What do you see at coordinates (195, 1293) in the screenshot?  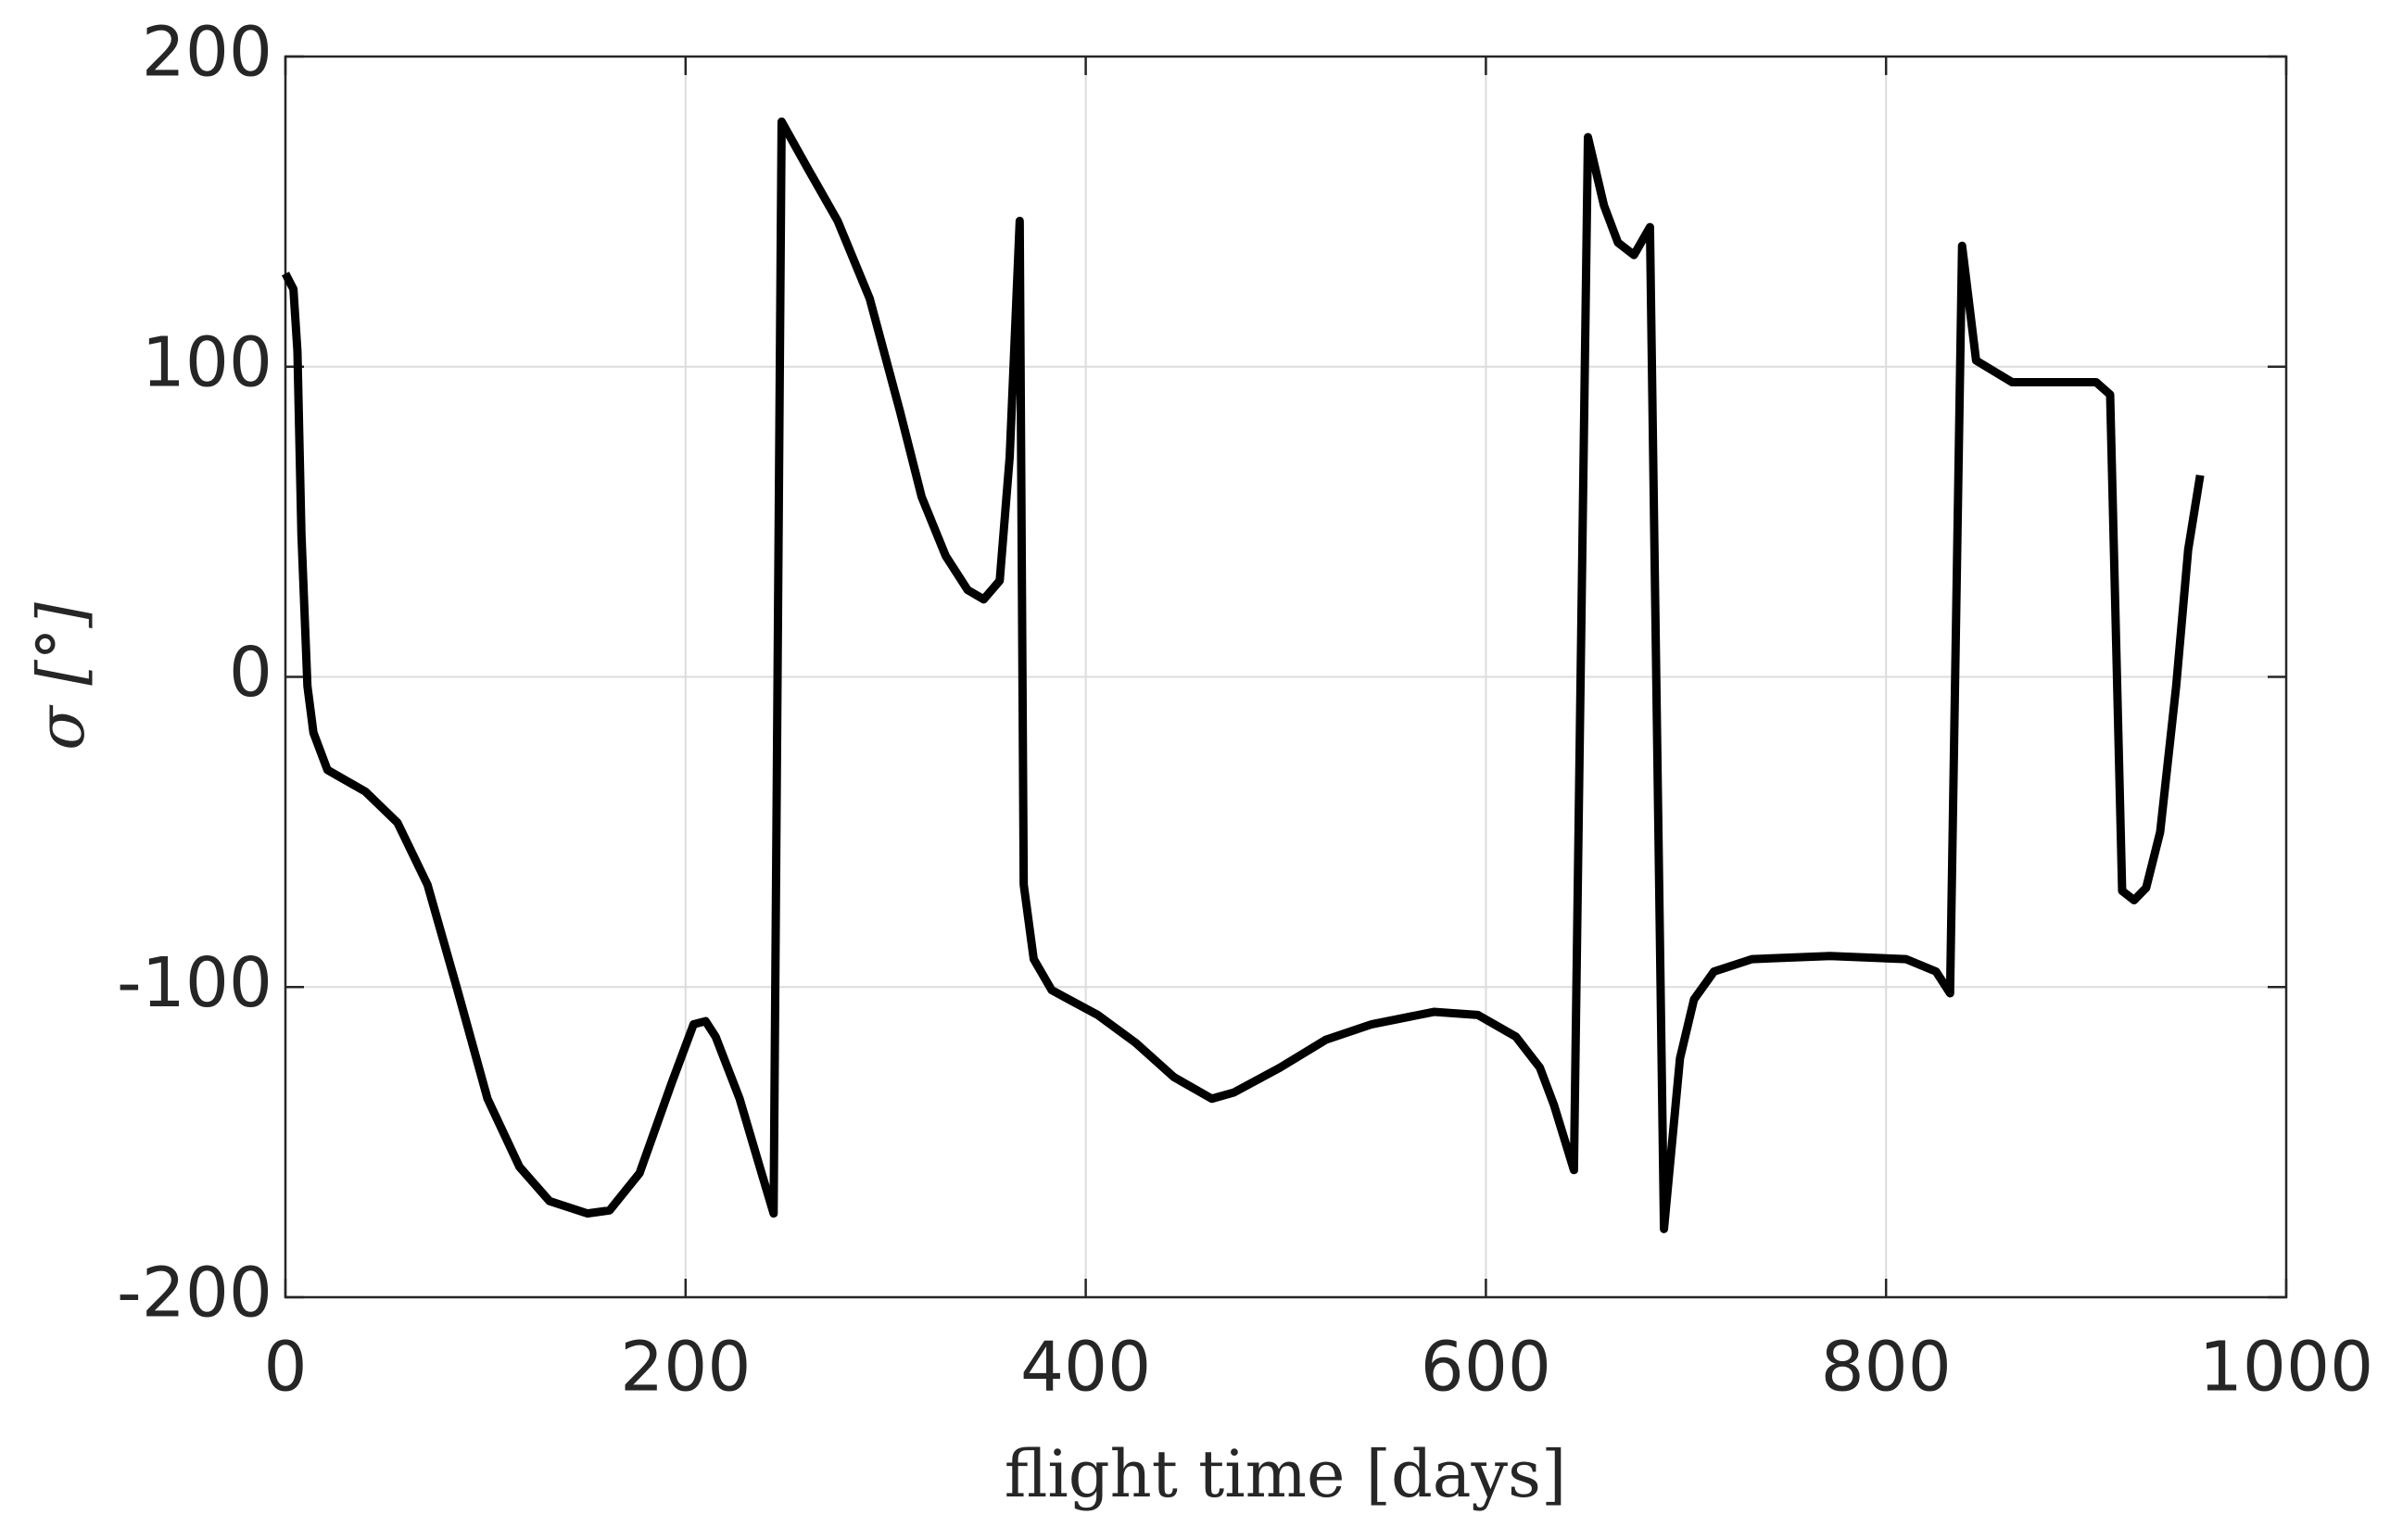 I see `y-tick-label: -200` at bounding box center [195, 1293].